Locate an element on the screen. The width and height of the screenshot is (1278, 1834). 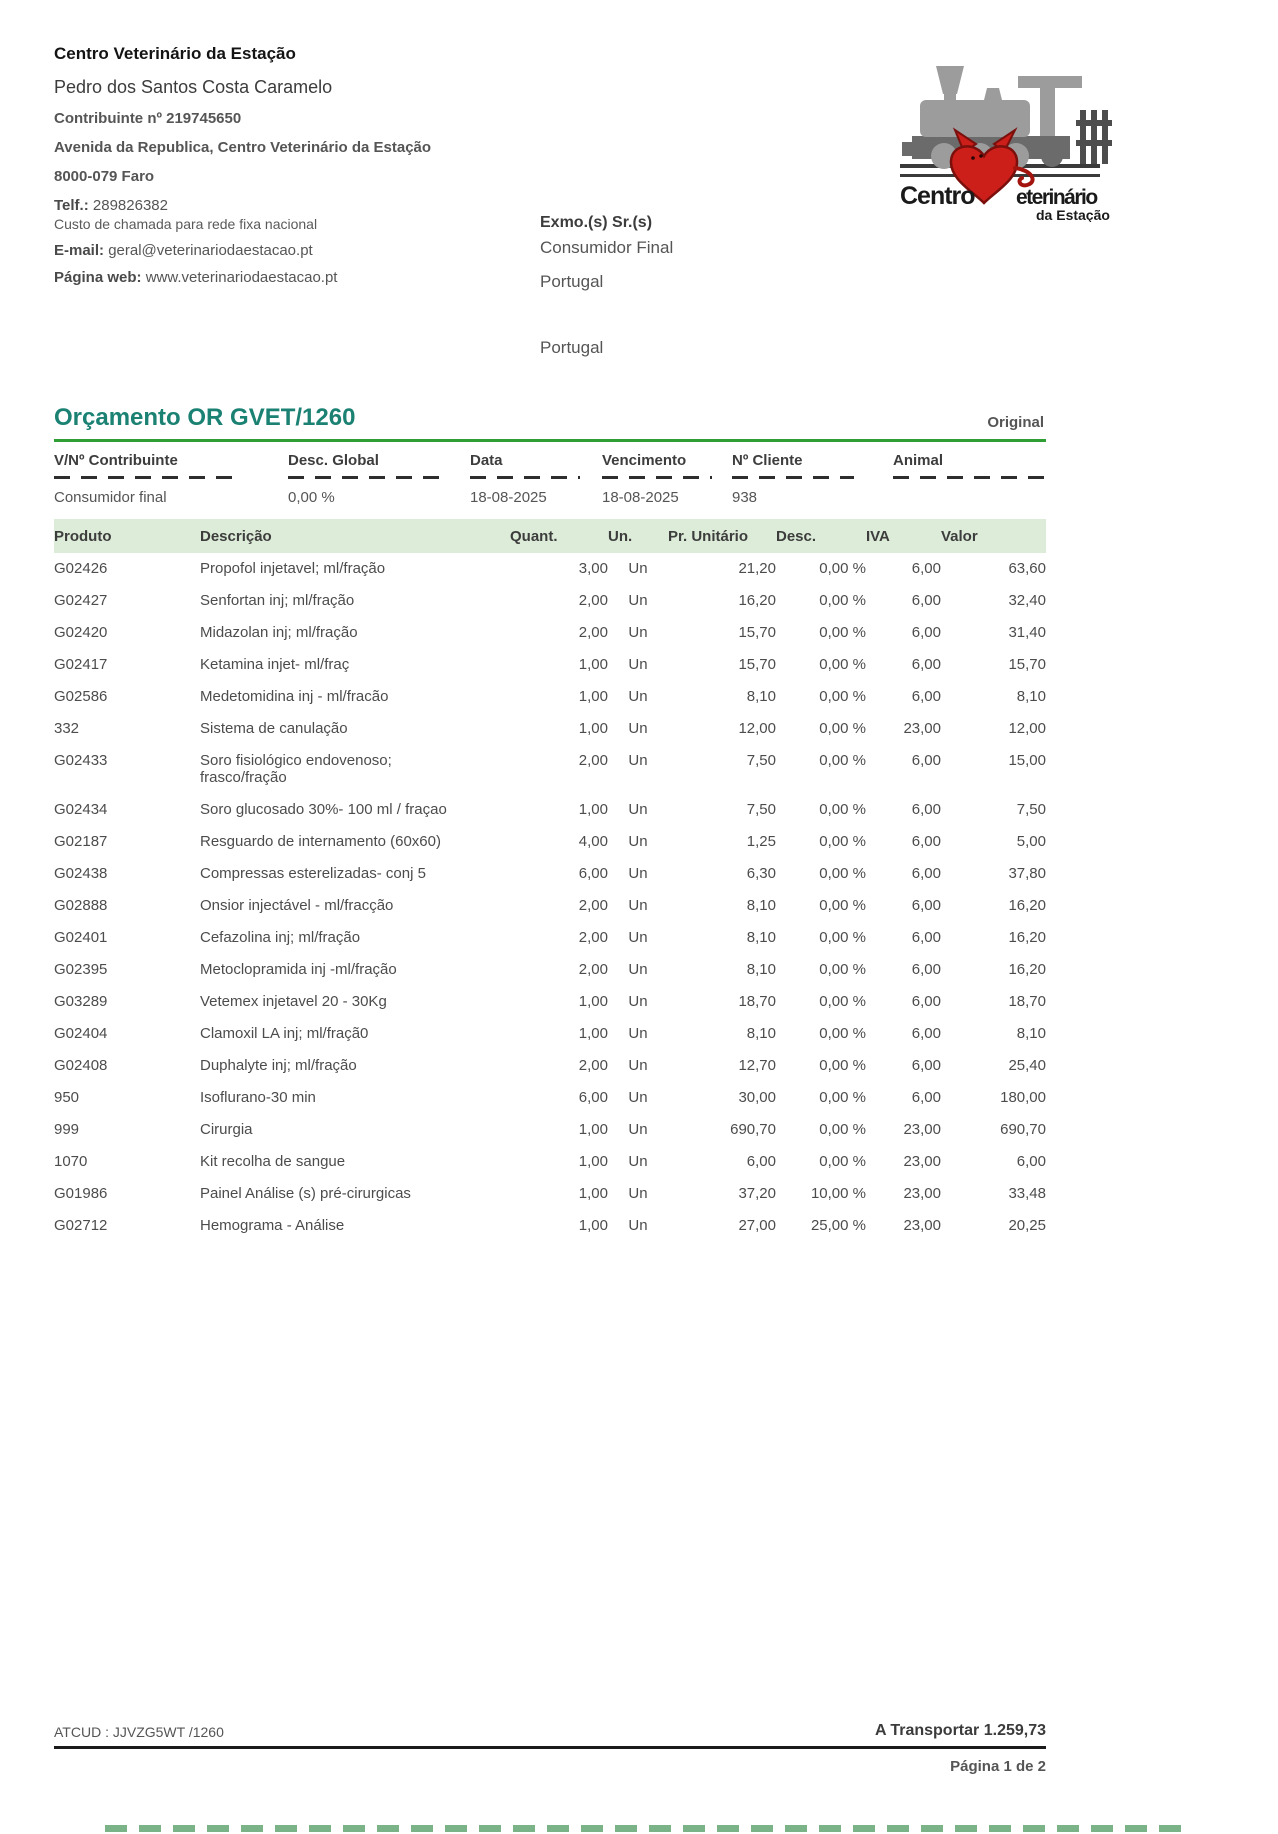
header-quant: Quant. is located at coordinates (559, 536).